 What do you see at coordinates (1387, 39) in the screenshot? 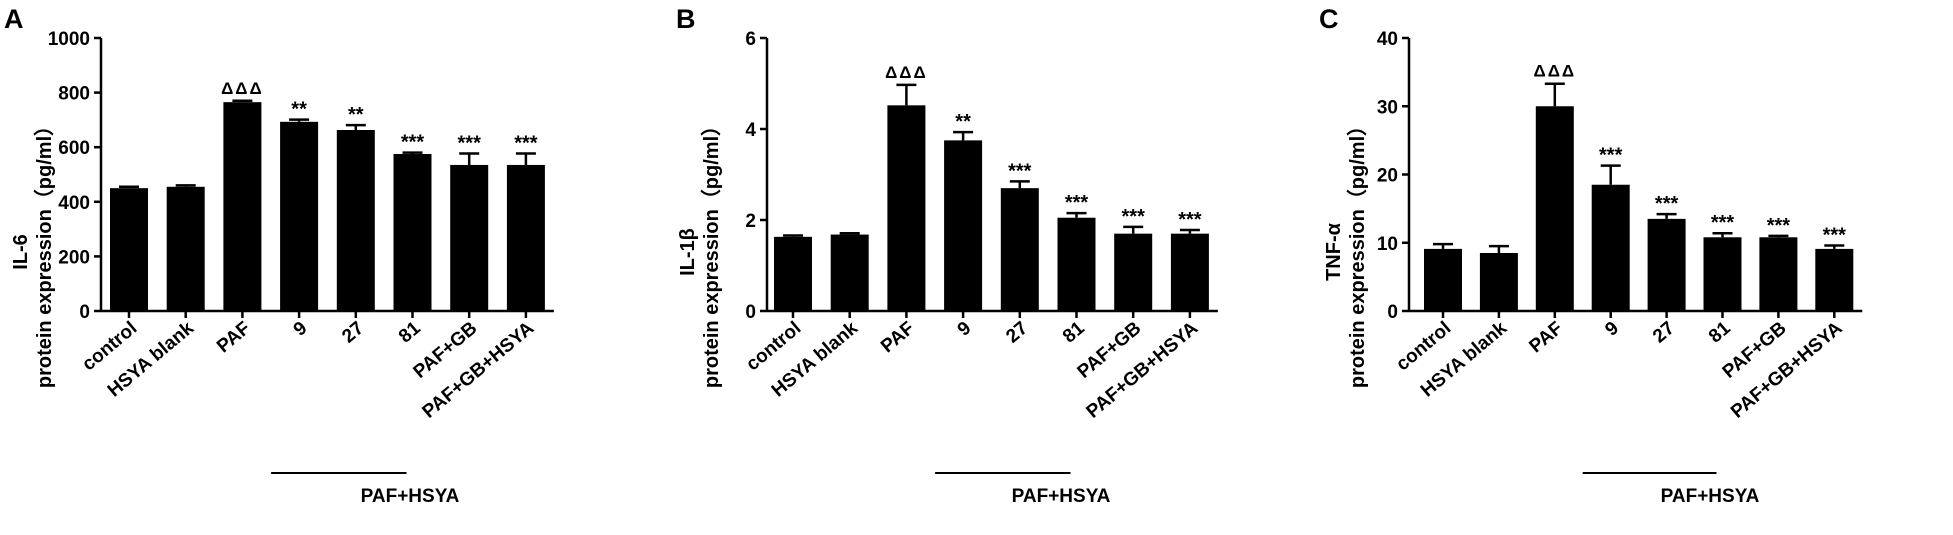
I see `y-tick-label: 40` at bounding box center [1387, 39].